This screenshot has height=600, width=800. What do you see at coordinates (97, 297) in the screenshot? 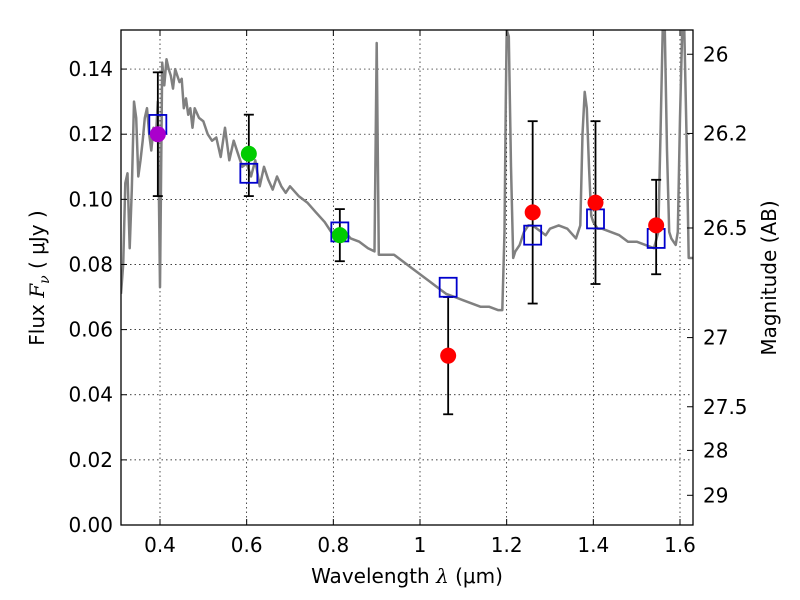
I see `y-axis-ticks: 0.00 0.02 0.04 0.06 0.08 0.10 0.12 0.14` at bounding box center [97, 297].